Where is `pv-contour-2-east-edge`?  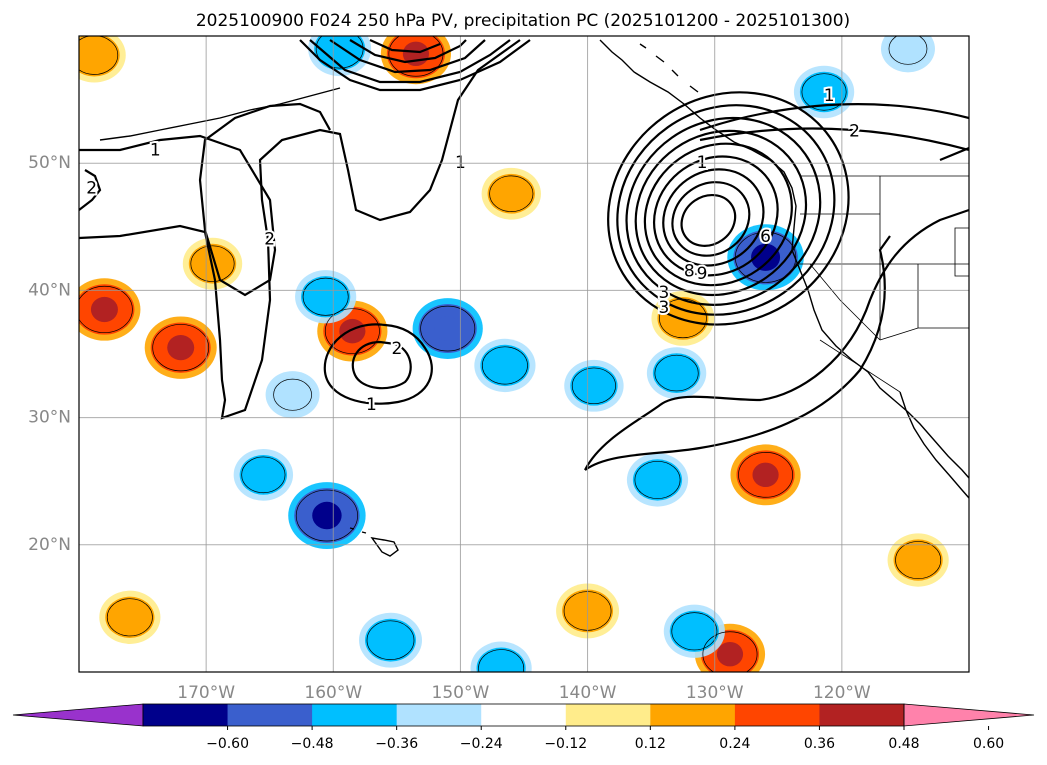
pv-contour-2-east-edge is located at coordinates (954, 154).